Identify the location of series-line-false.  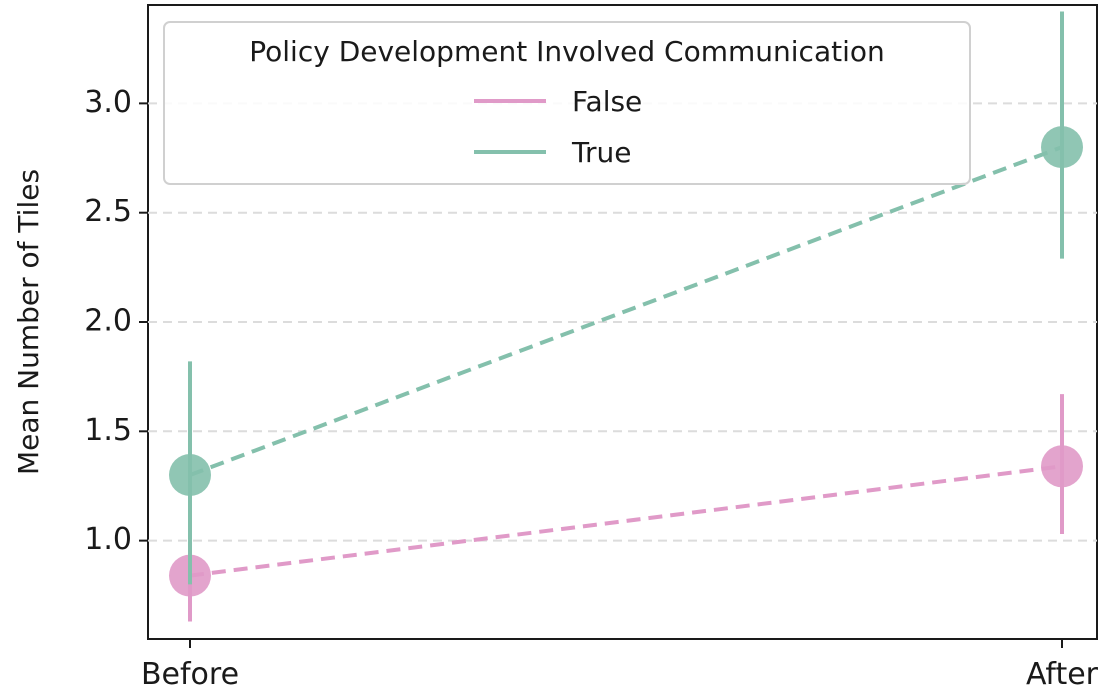
(626, 521).